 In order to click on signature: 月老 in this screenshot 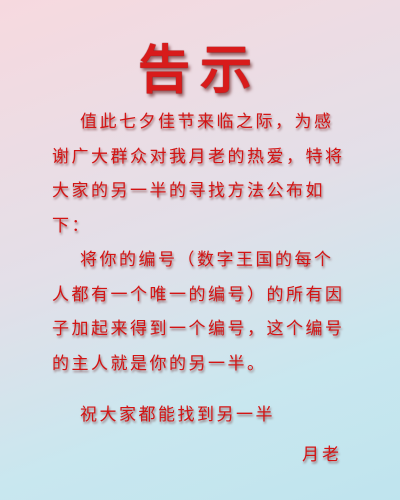, I will do `click(322, 455)`.